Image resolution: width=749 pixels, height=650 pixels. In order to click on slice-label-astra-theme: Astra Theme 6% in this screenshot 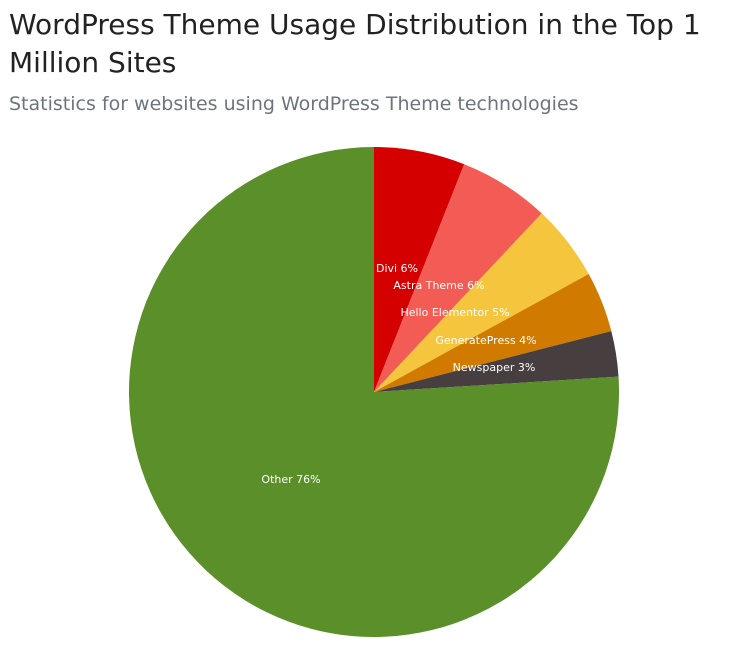, I will do `click(438, 285)`.